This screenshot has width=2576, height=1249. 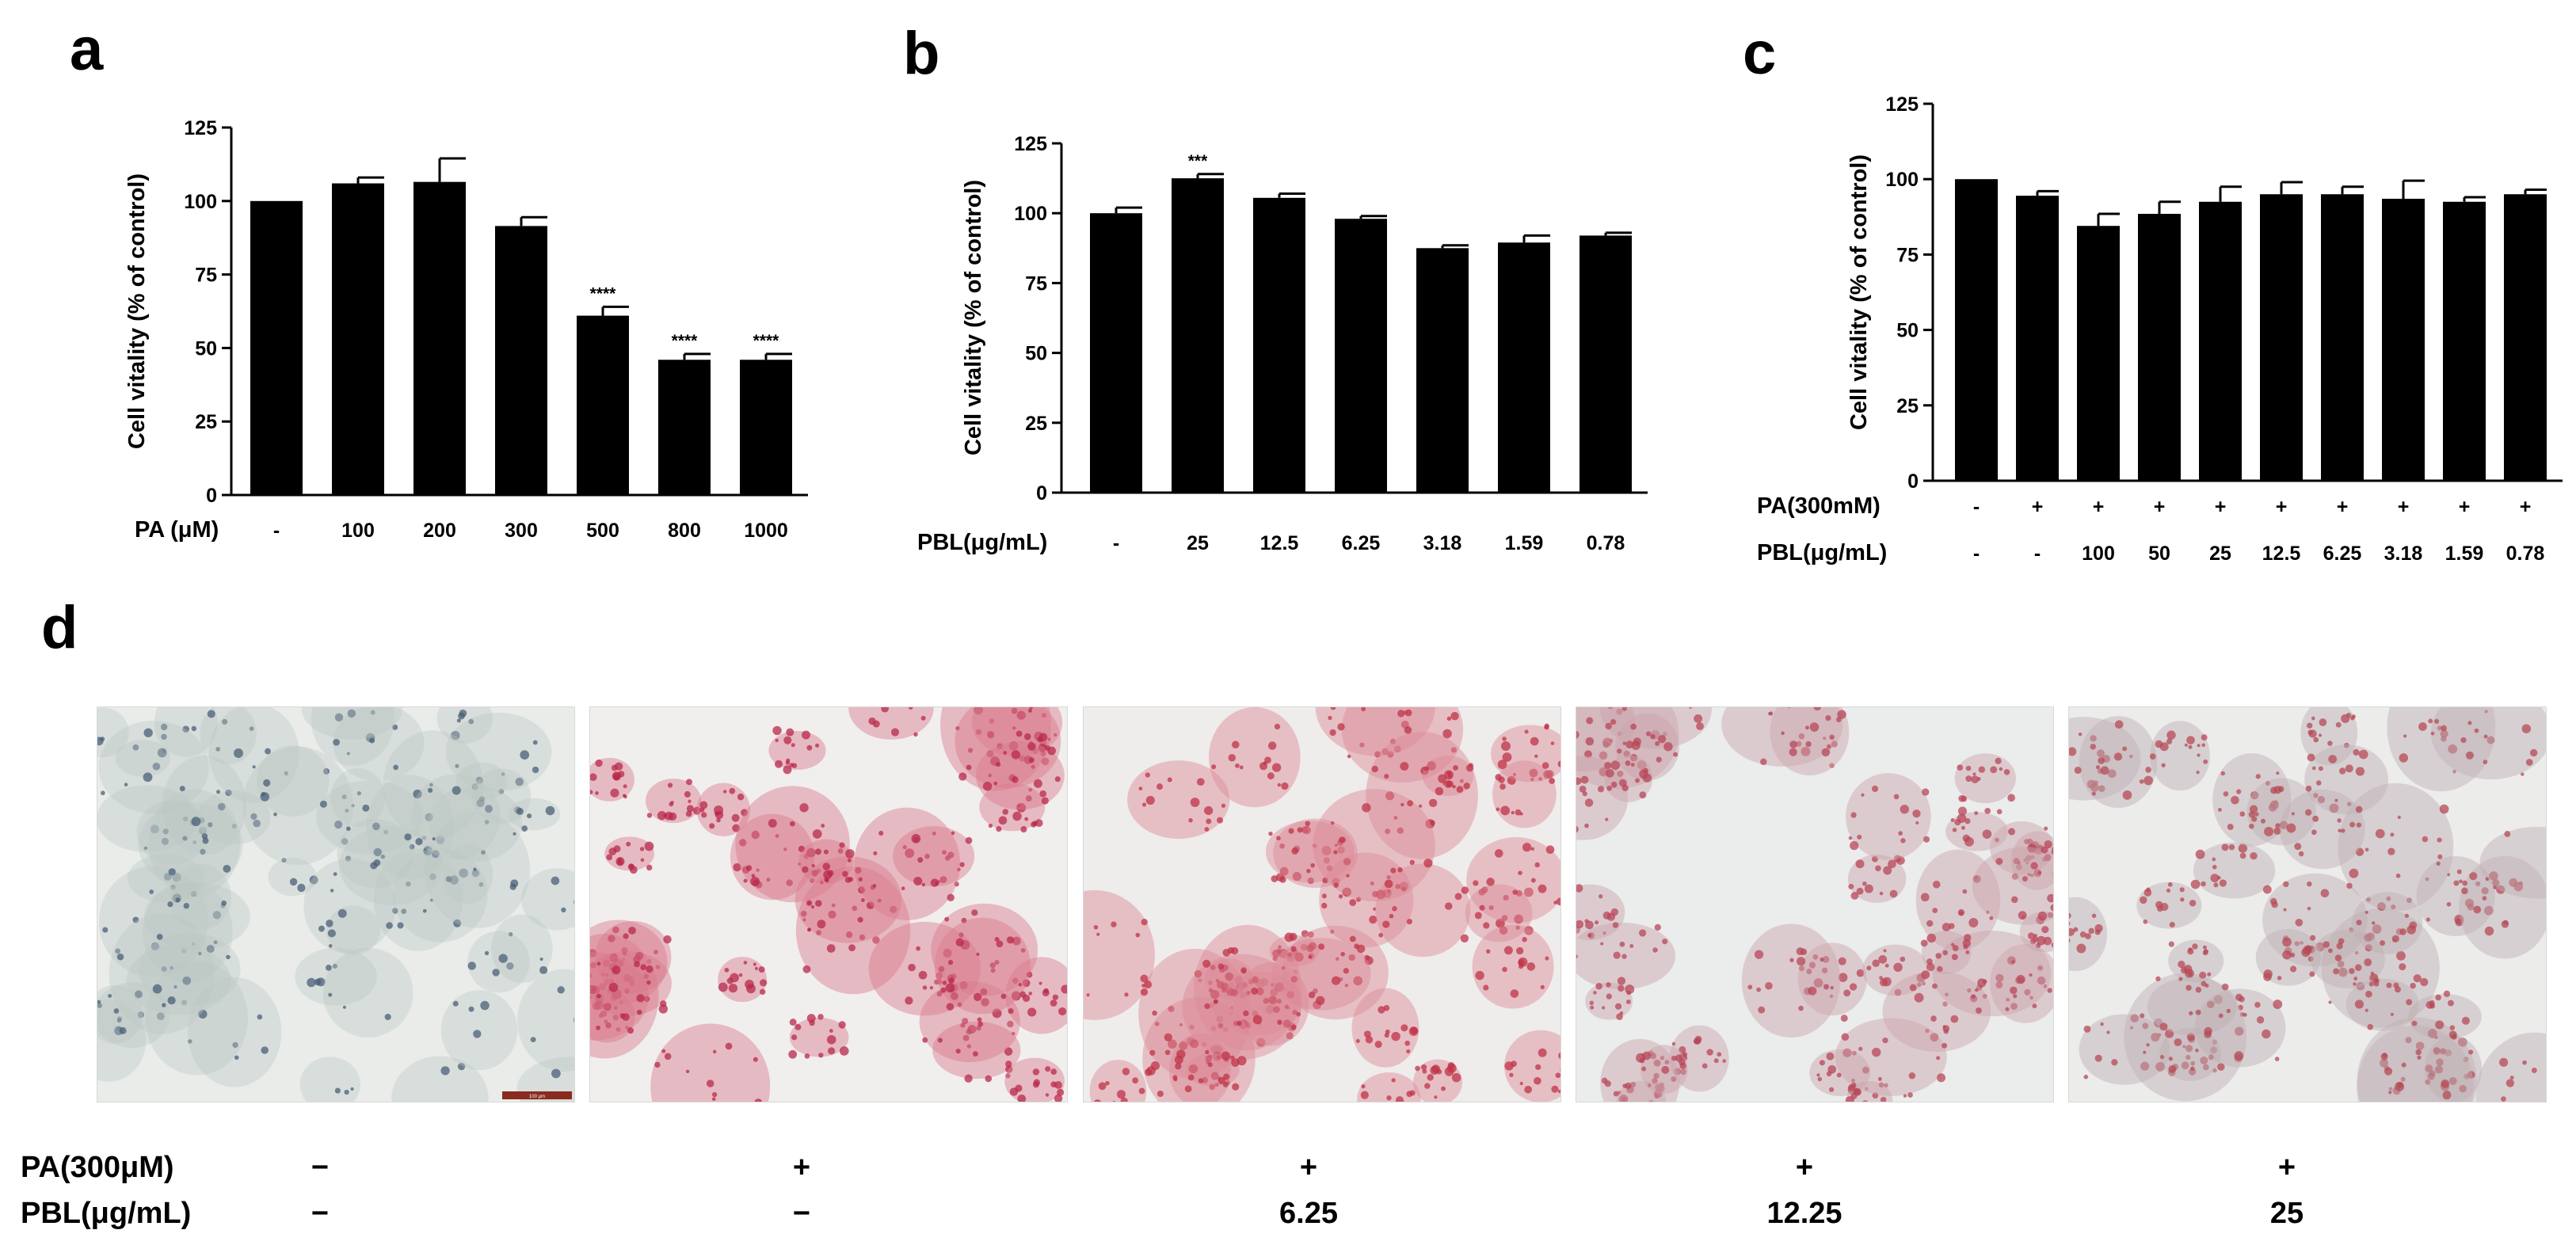 What do you see at coordinates (2038, 554) in the screenshot?
I see `x-tick-label: -` at bounding box center [2038, 554].